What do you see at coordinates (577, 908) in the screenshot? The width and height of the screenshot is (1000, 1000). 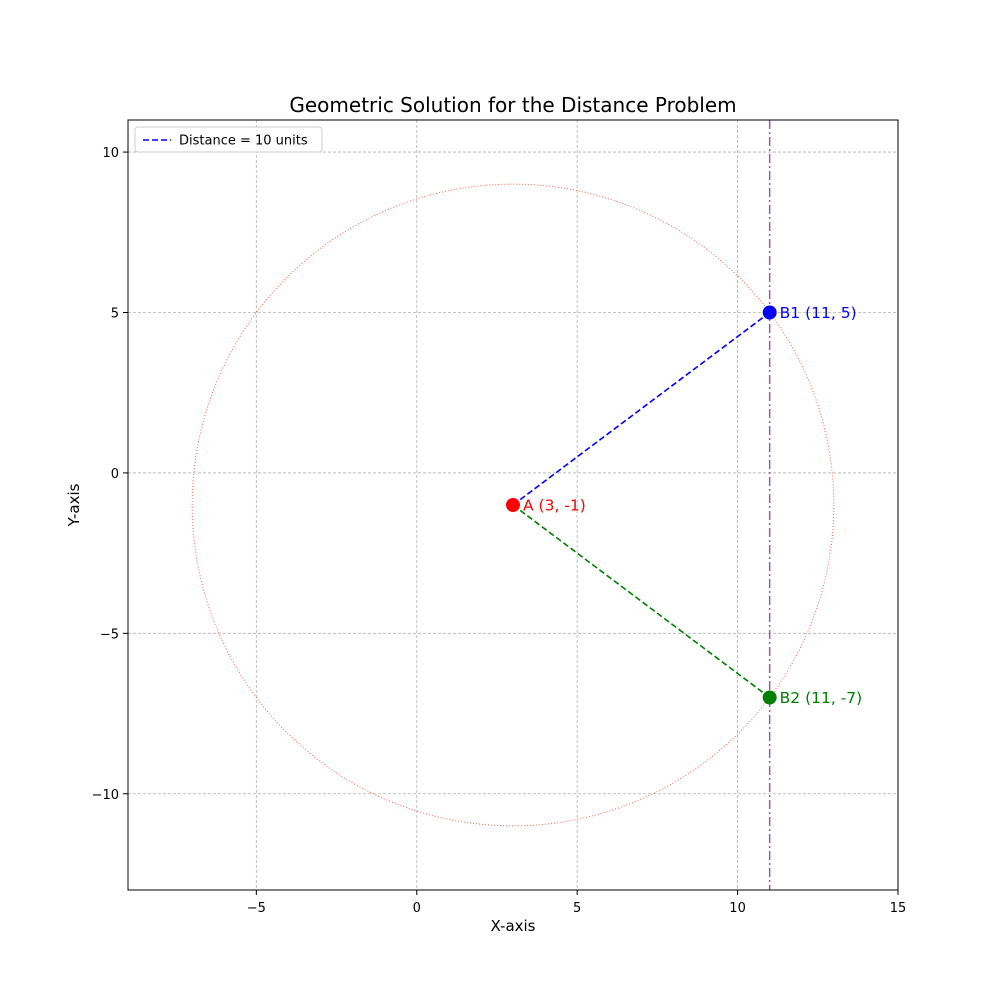 I see `x-tick-label: 5` at bounding box center [577, 908].